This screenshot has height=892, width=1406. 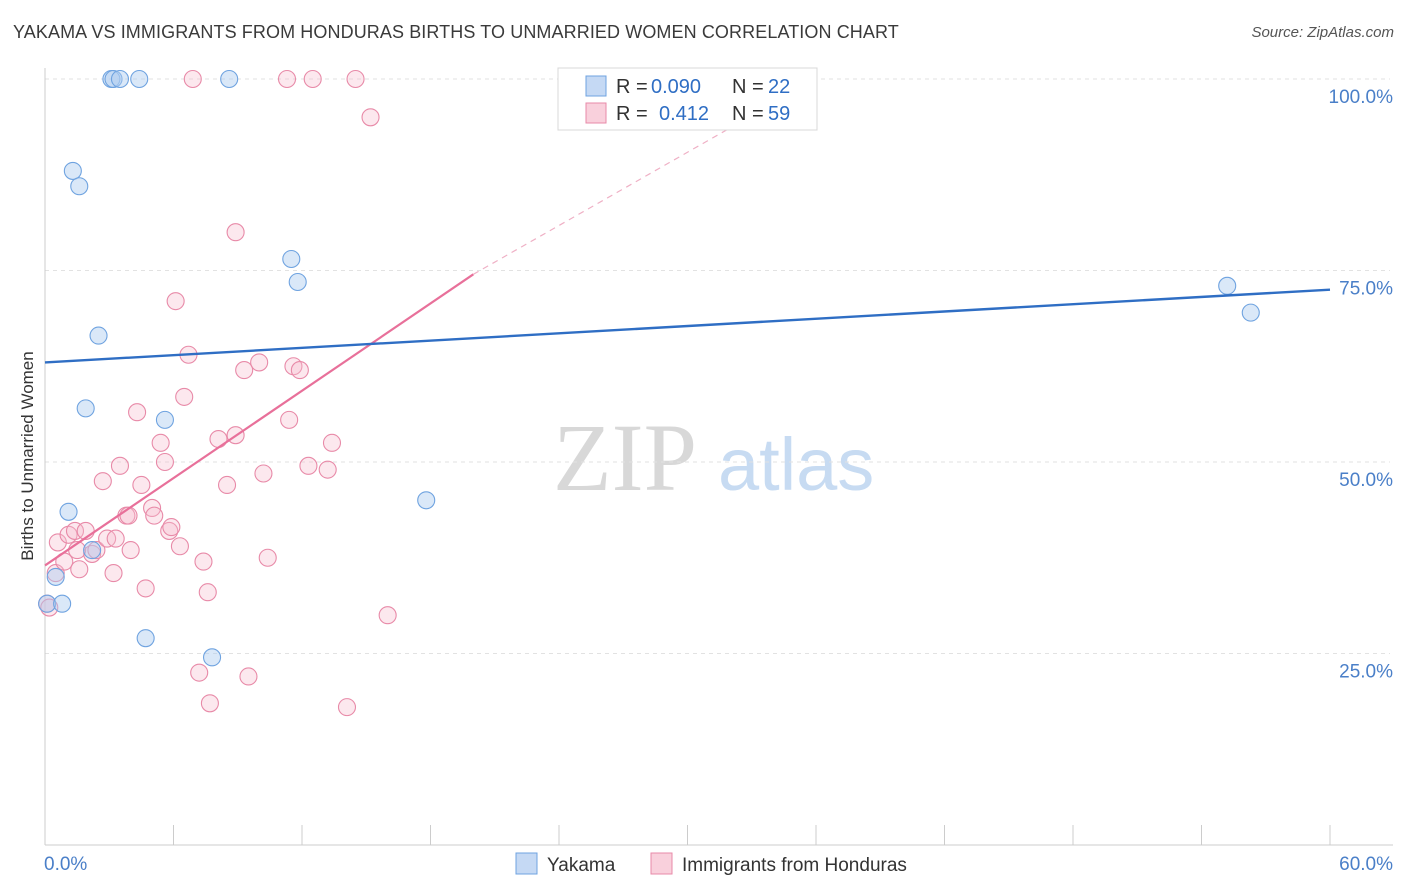 I want to click on bottom-legend-yakama: Yakama, so click(x=581, y=865).